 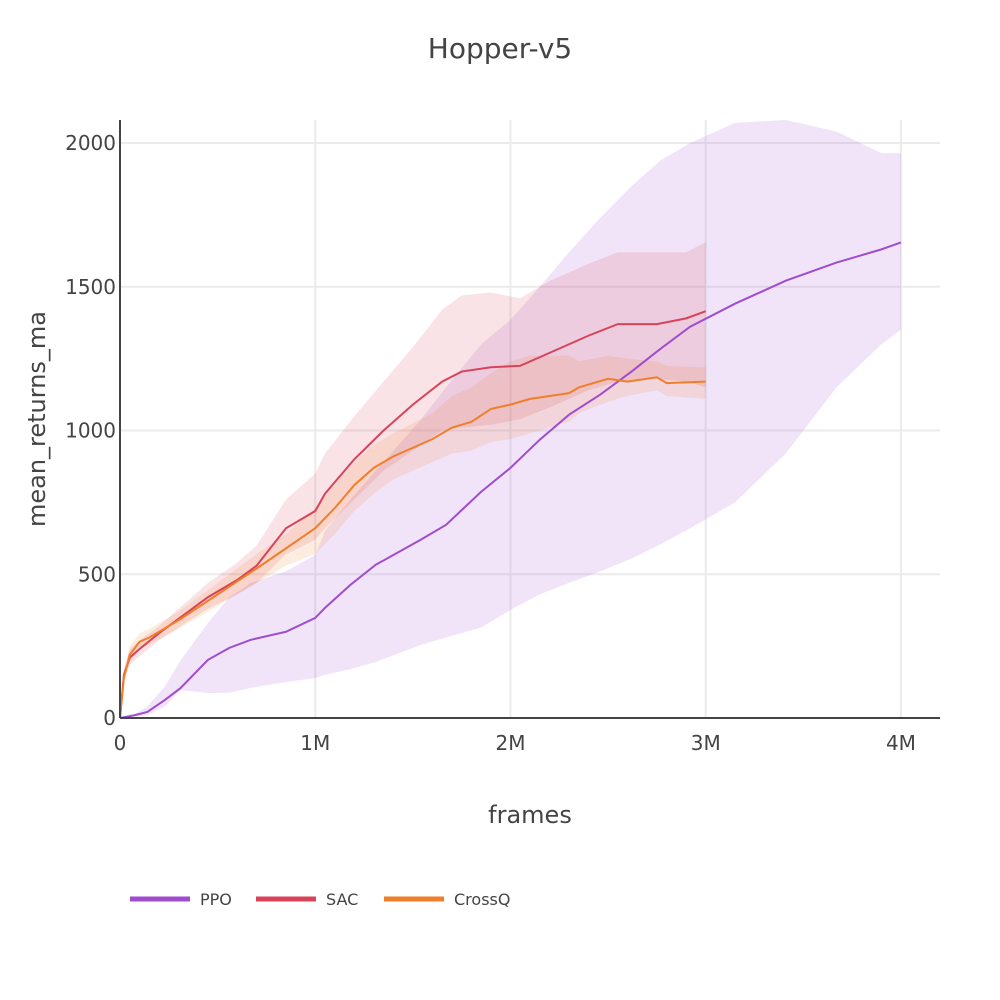 What do you see at coordinates (320, 899) in the screenshot?
I see `legend: PPO SAC CrossQ` at bounding box center [320, 899].